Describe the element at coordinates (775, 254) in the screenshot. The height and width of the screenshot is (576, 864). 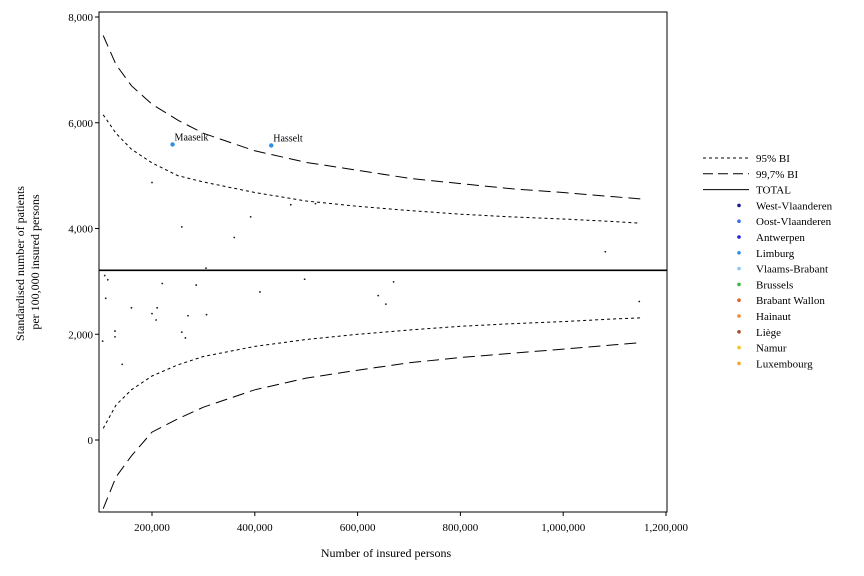
I see `legend-label: Limburg` at that location.